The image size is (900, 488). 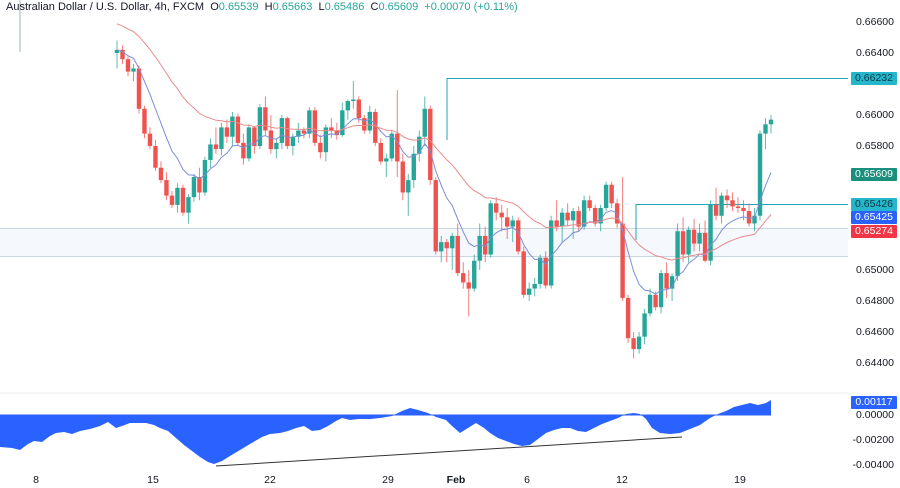 What do you see at coordinates (875, 415) in the screenshot?
I see `oscillator-label: 0.00000` at bounding box center [875, 415].